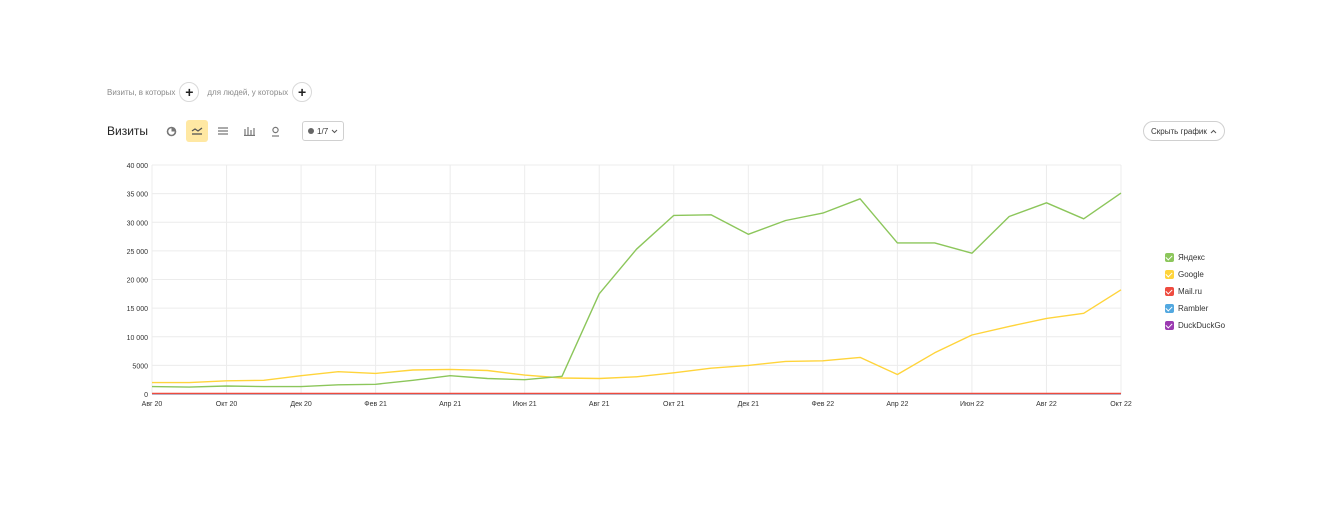 The height and width of the screenshot is (509, 1340). What do you see at coordinates (140, 366) in the screenshot?
I see `y-tick-label: 5000` at bounding box center [140, 366].